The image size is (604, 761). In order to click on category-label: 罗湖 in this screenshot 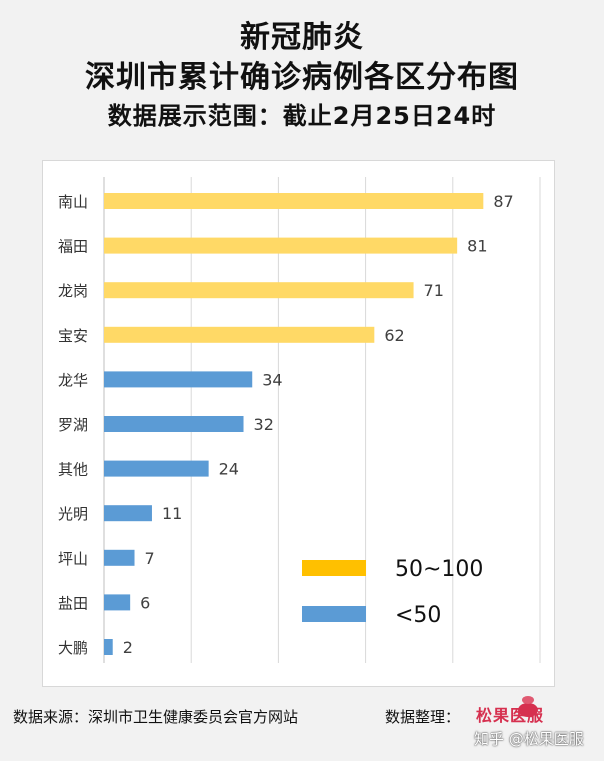, I will do `click(73, 425)`.